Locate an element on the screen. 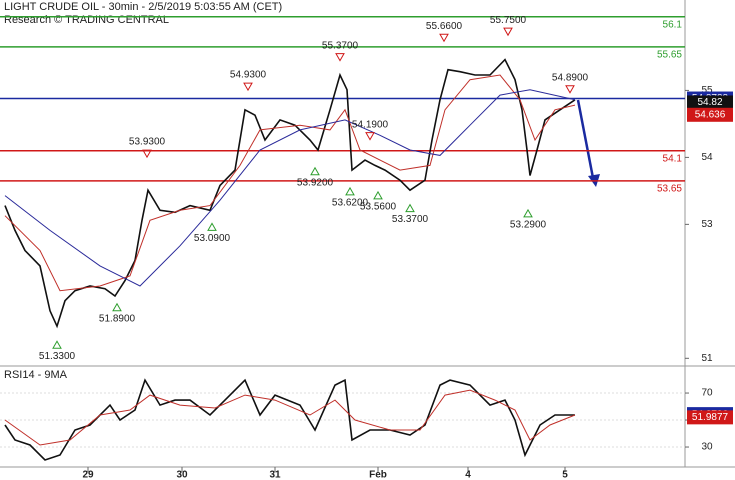 This screenshot has width=735, height=480. low-label: 53.3700 is located at coordinates (410, 219).